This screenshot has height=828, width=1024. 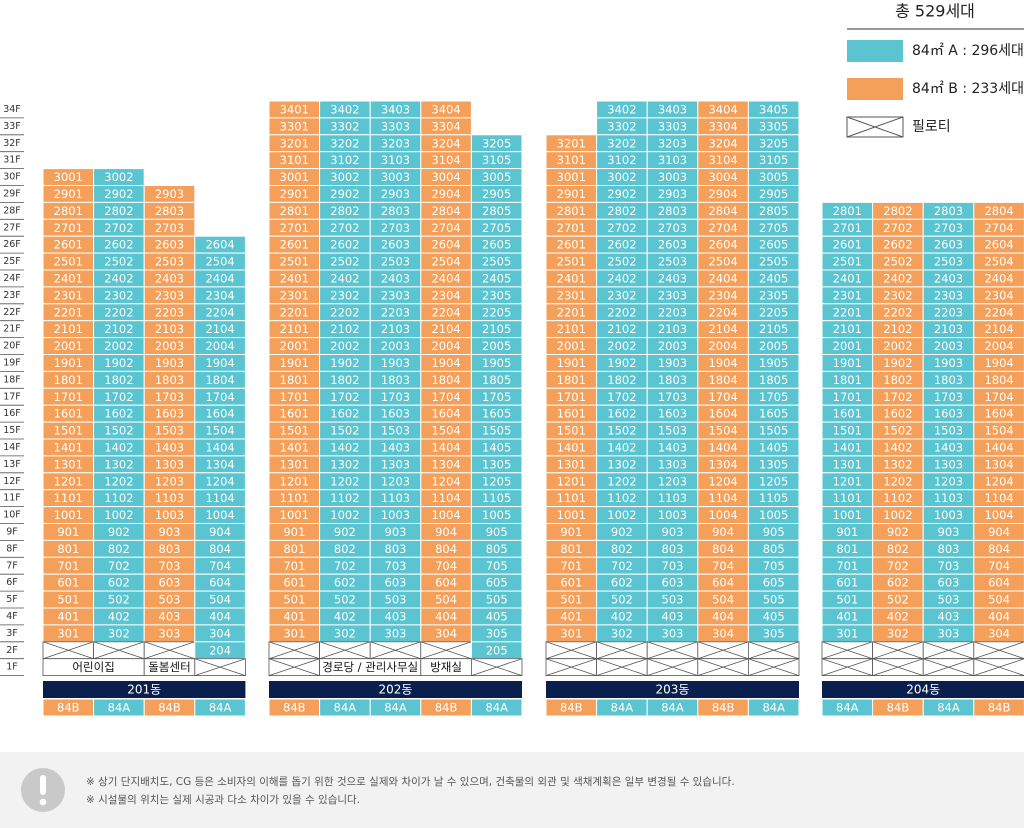 I want to click on unit-number: 1605, so click(x=773, y=414).